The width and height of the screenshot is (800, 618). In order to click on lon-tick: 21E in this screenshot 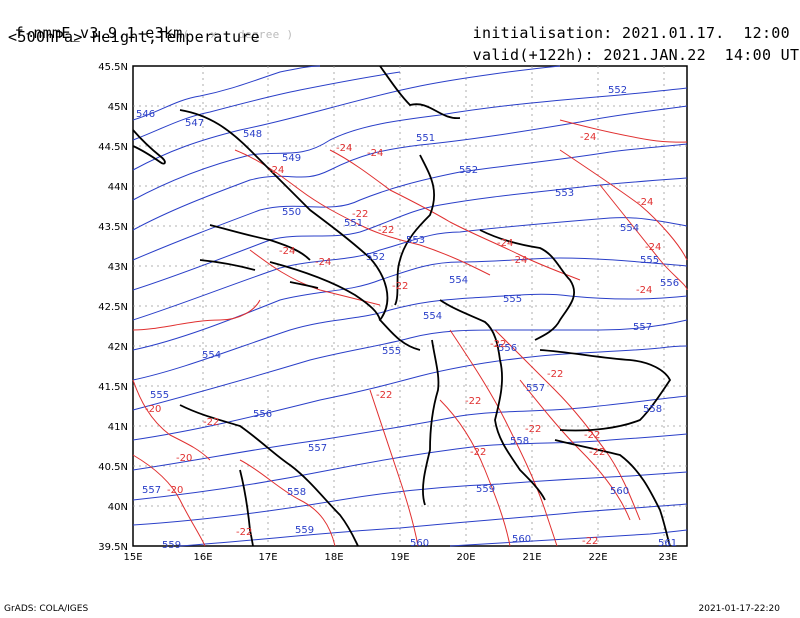, I will do `click(531, 557)`.